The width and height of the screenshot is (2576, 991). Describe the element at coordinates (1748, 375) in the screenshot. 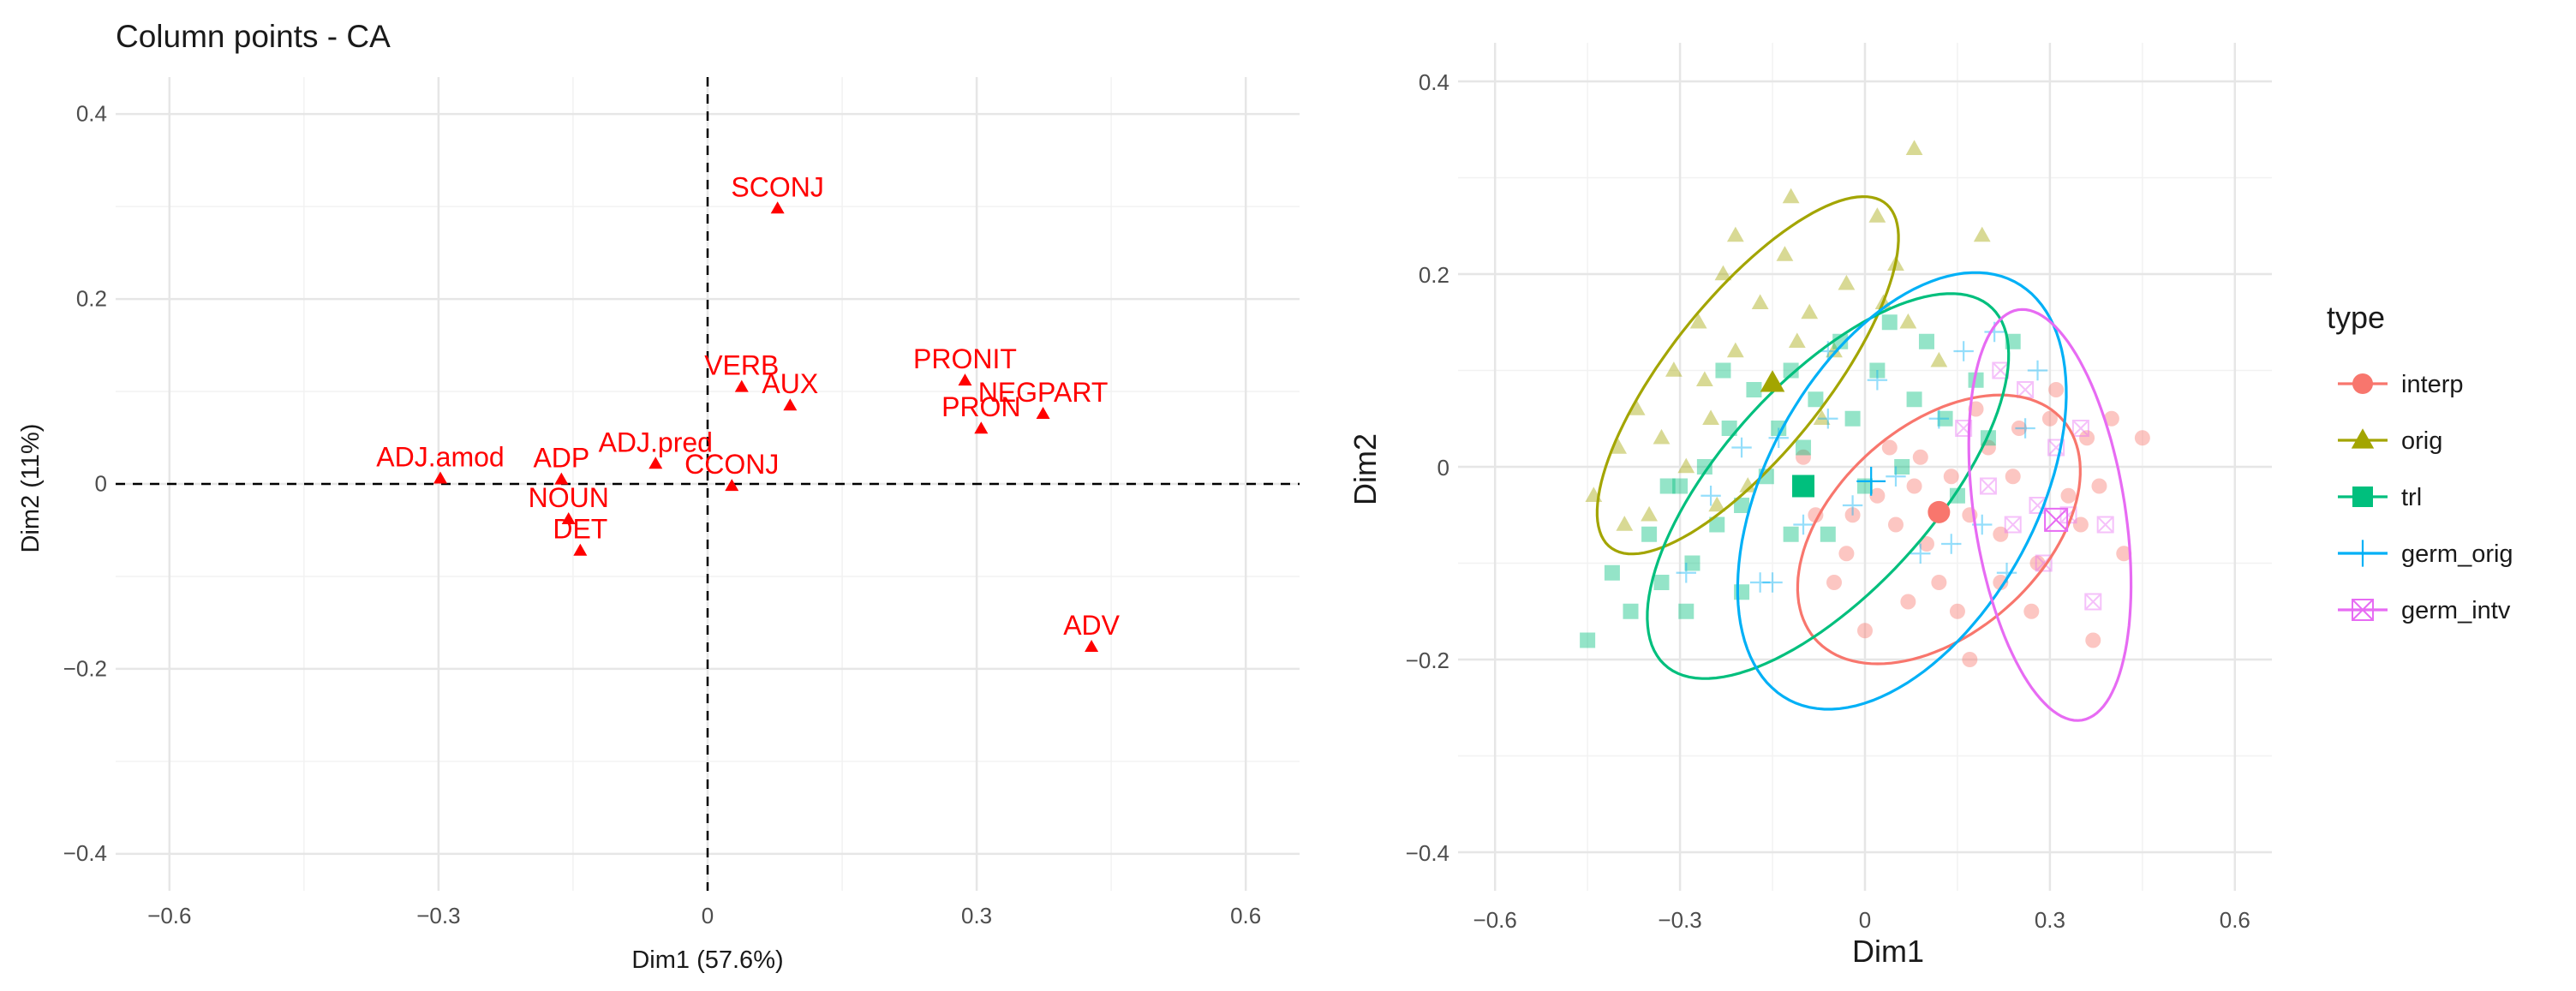

I see `ellipse-orig` at that location.